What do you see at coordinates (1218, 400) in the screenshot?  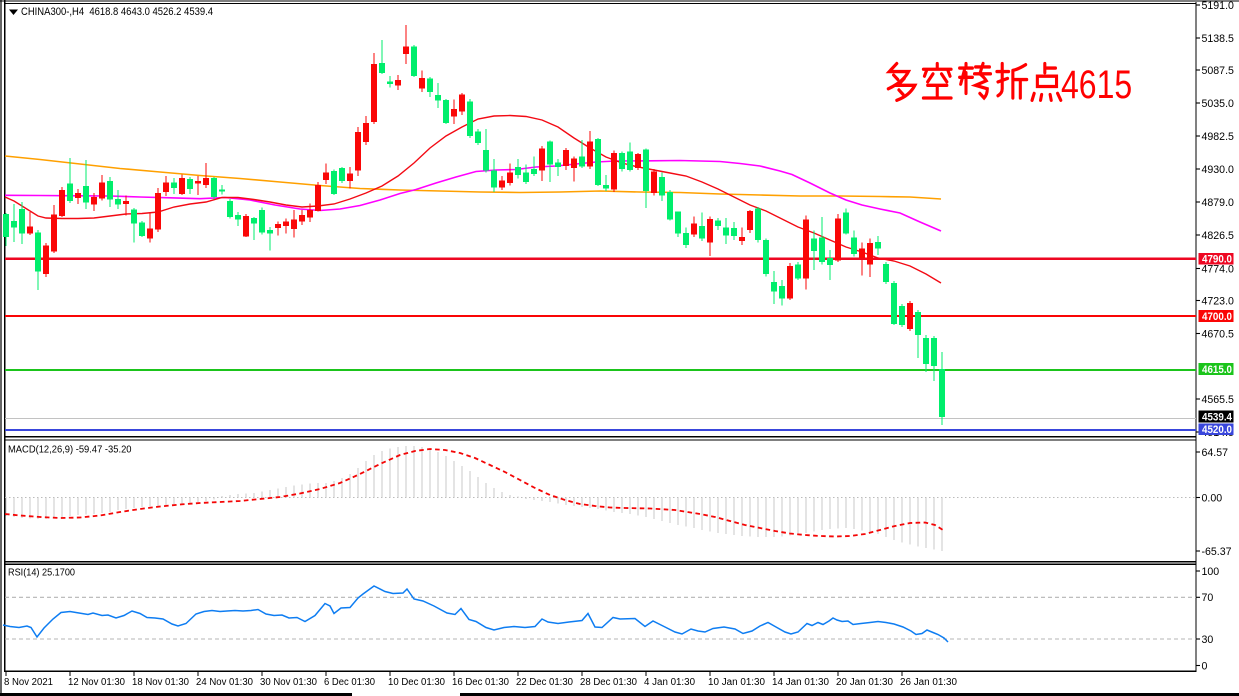 I see `svg-text: 4565.5` at bounding box center [1218, 400].